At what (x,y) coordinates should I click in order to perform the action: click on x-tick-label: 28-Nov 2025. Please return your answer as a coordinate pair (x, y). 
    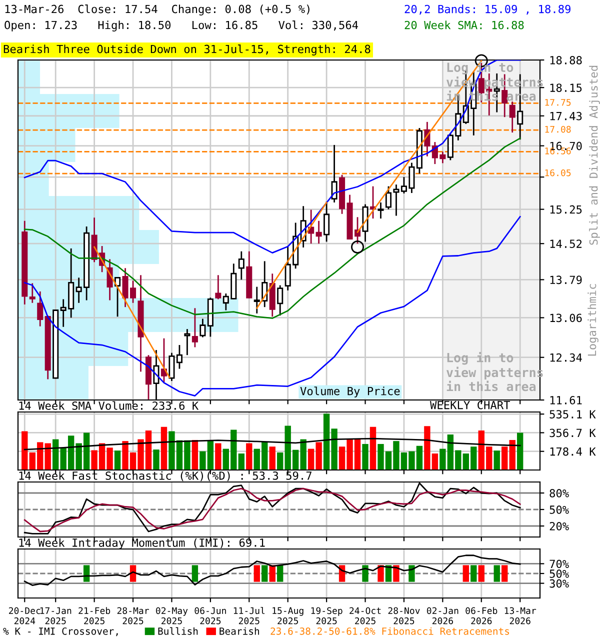
    Looking at the image, I should click on (404, 615).